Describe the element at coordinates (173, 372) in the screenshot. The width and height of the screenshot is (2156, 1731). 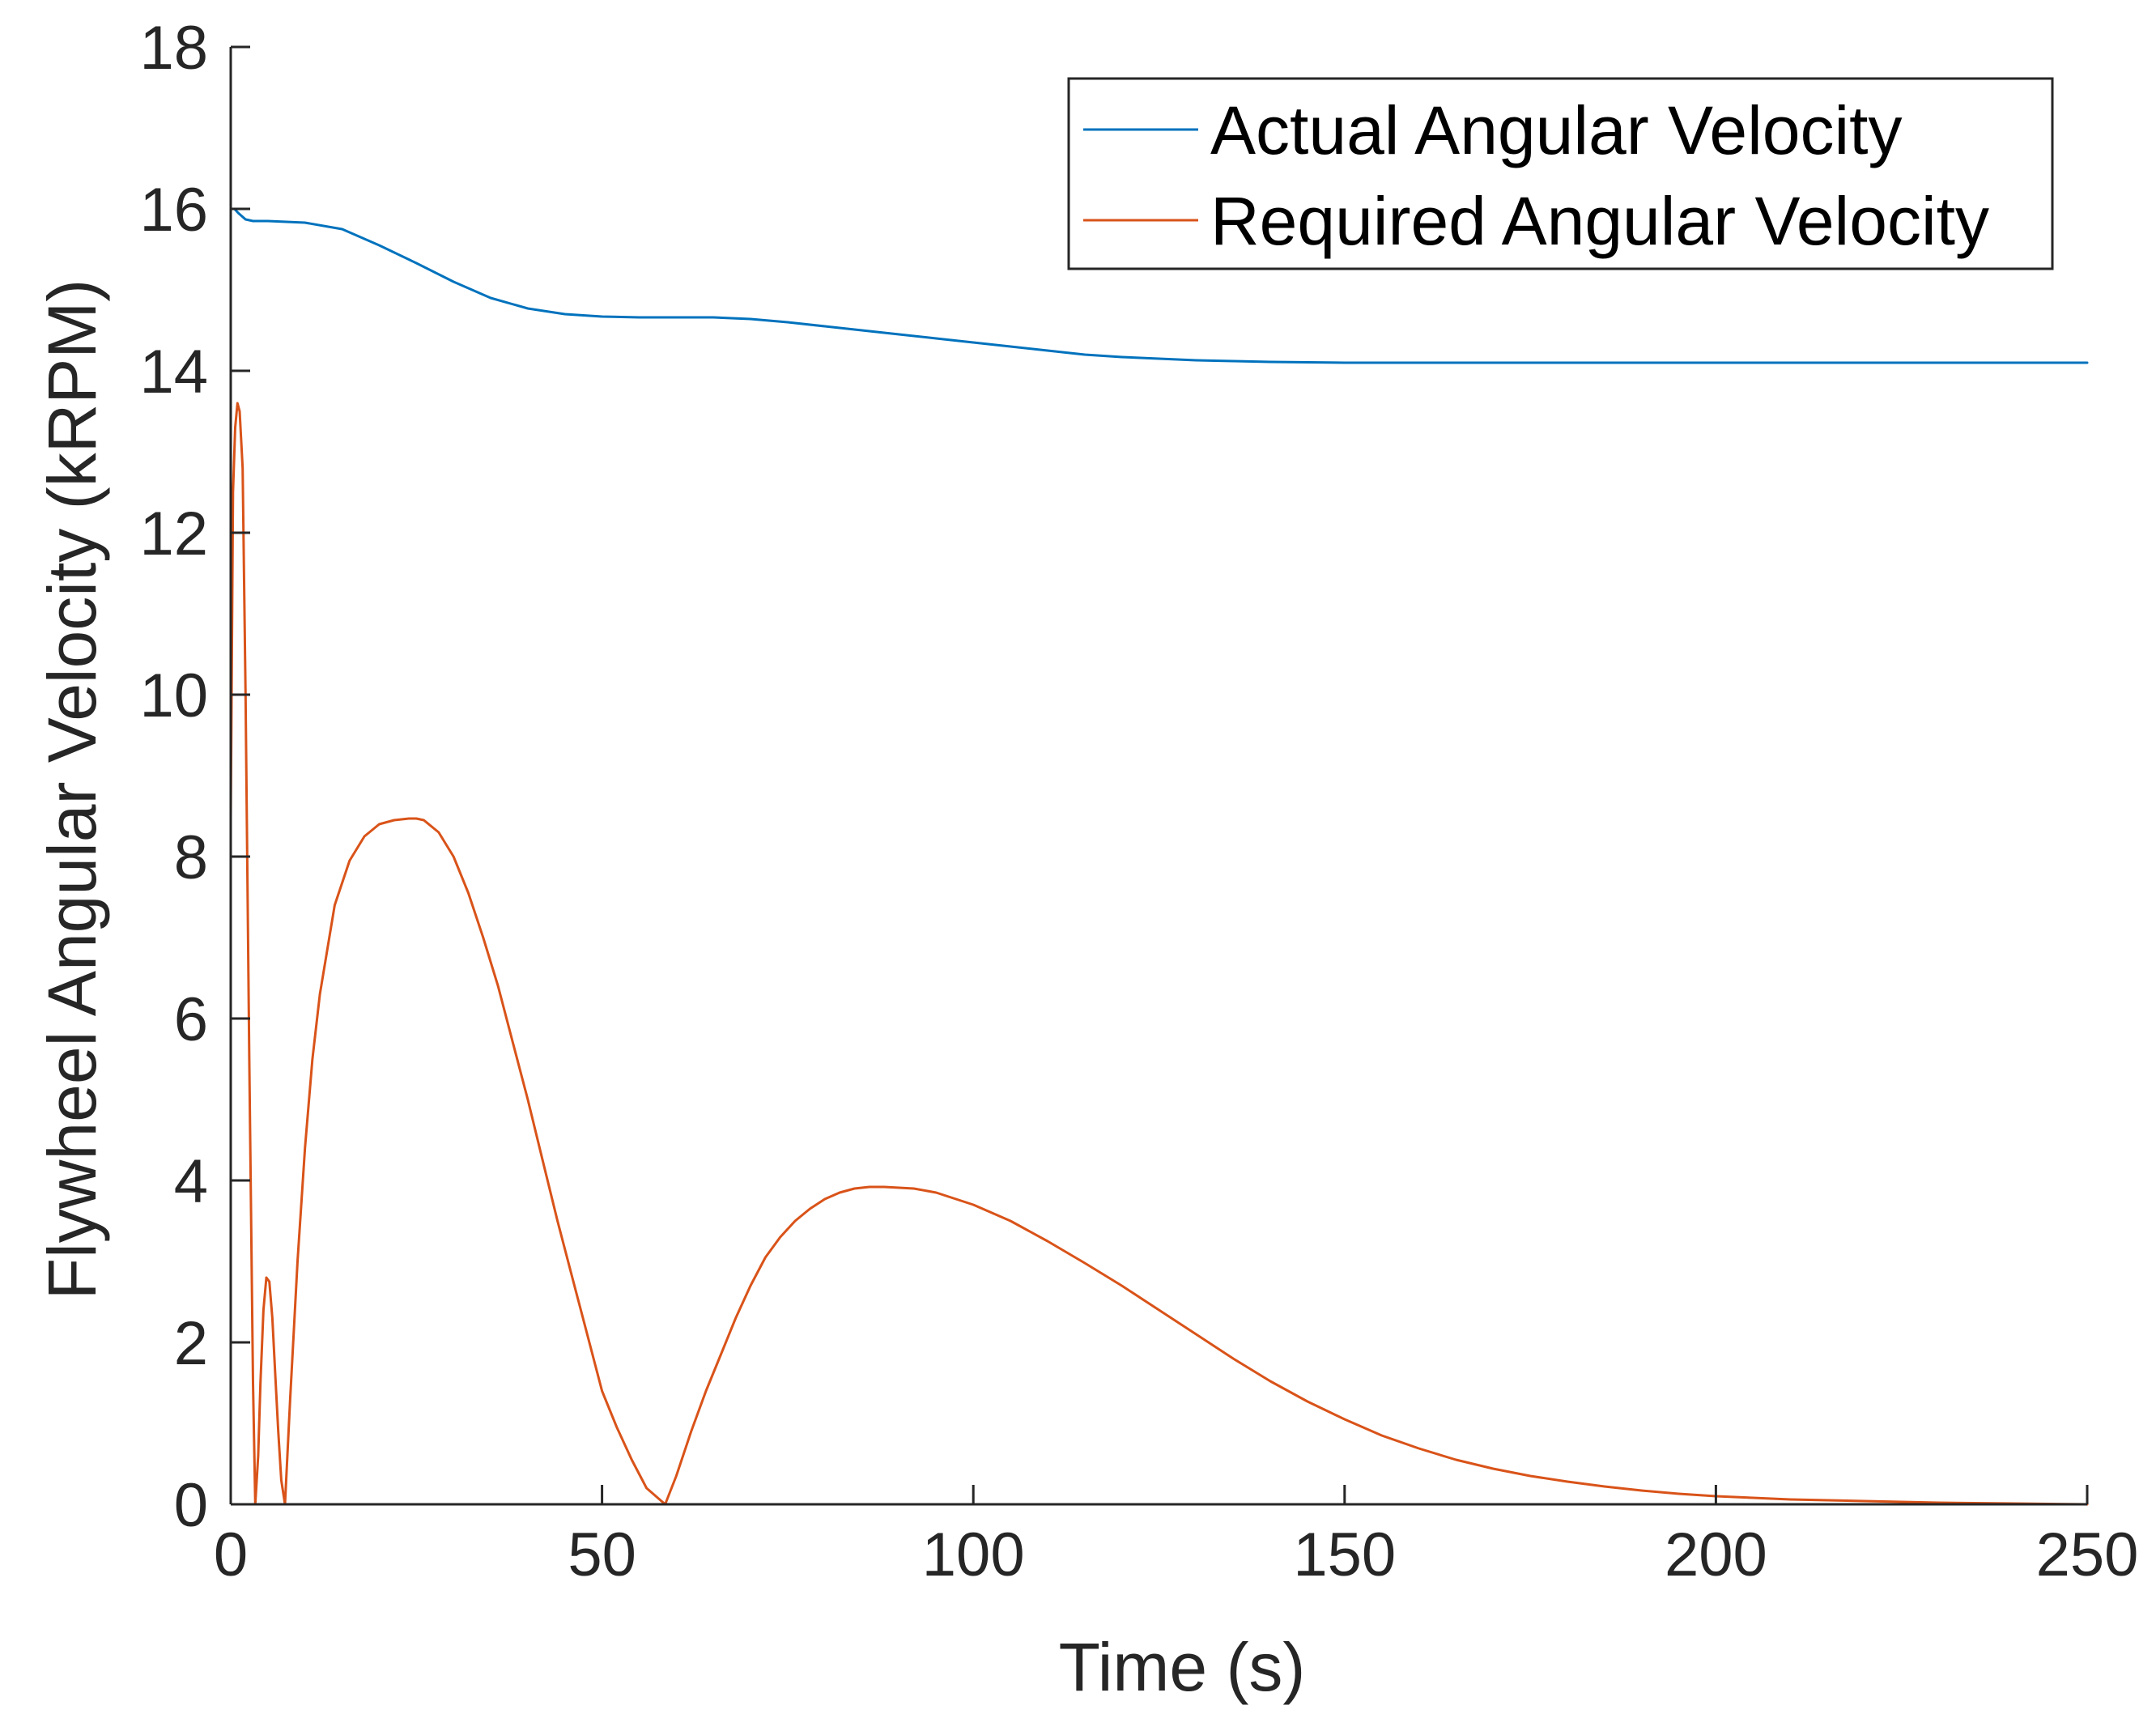
I see `y-tick-label: 14` at that location.